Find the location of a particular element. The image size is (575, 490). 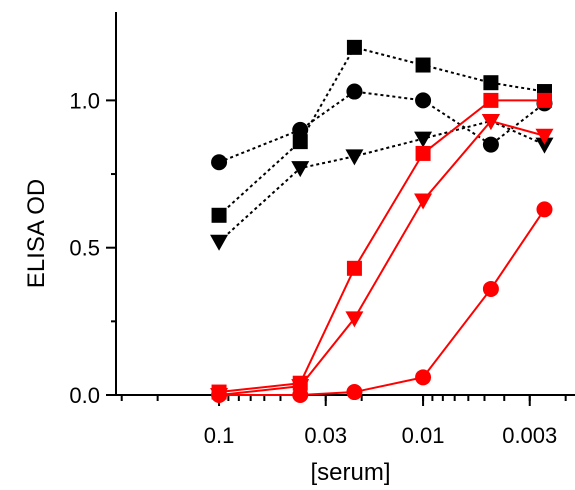

series-1-line is located at coordinates (382, 127).